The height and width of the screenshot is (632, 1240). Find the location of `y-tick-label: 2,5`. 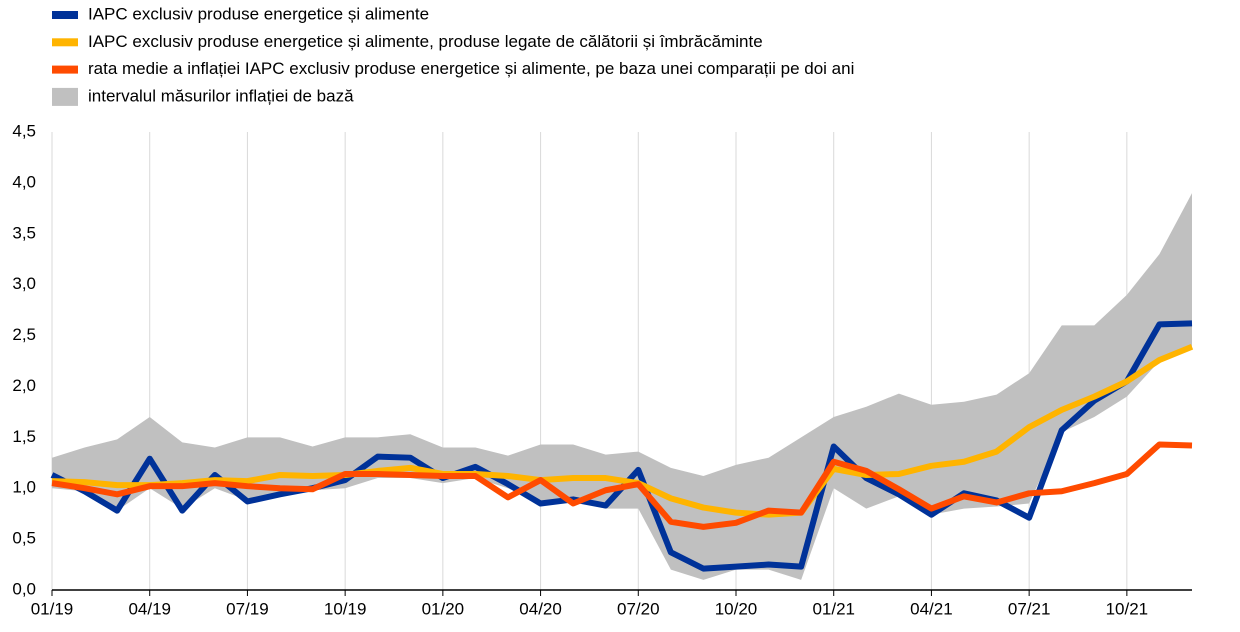

y-tick-label: 2,5 is located at coordinates (24, 334).